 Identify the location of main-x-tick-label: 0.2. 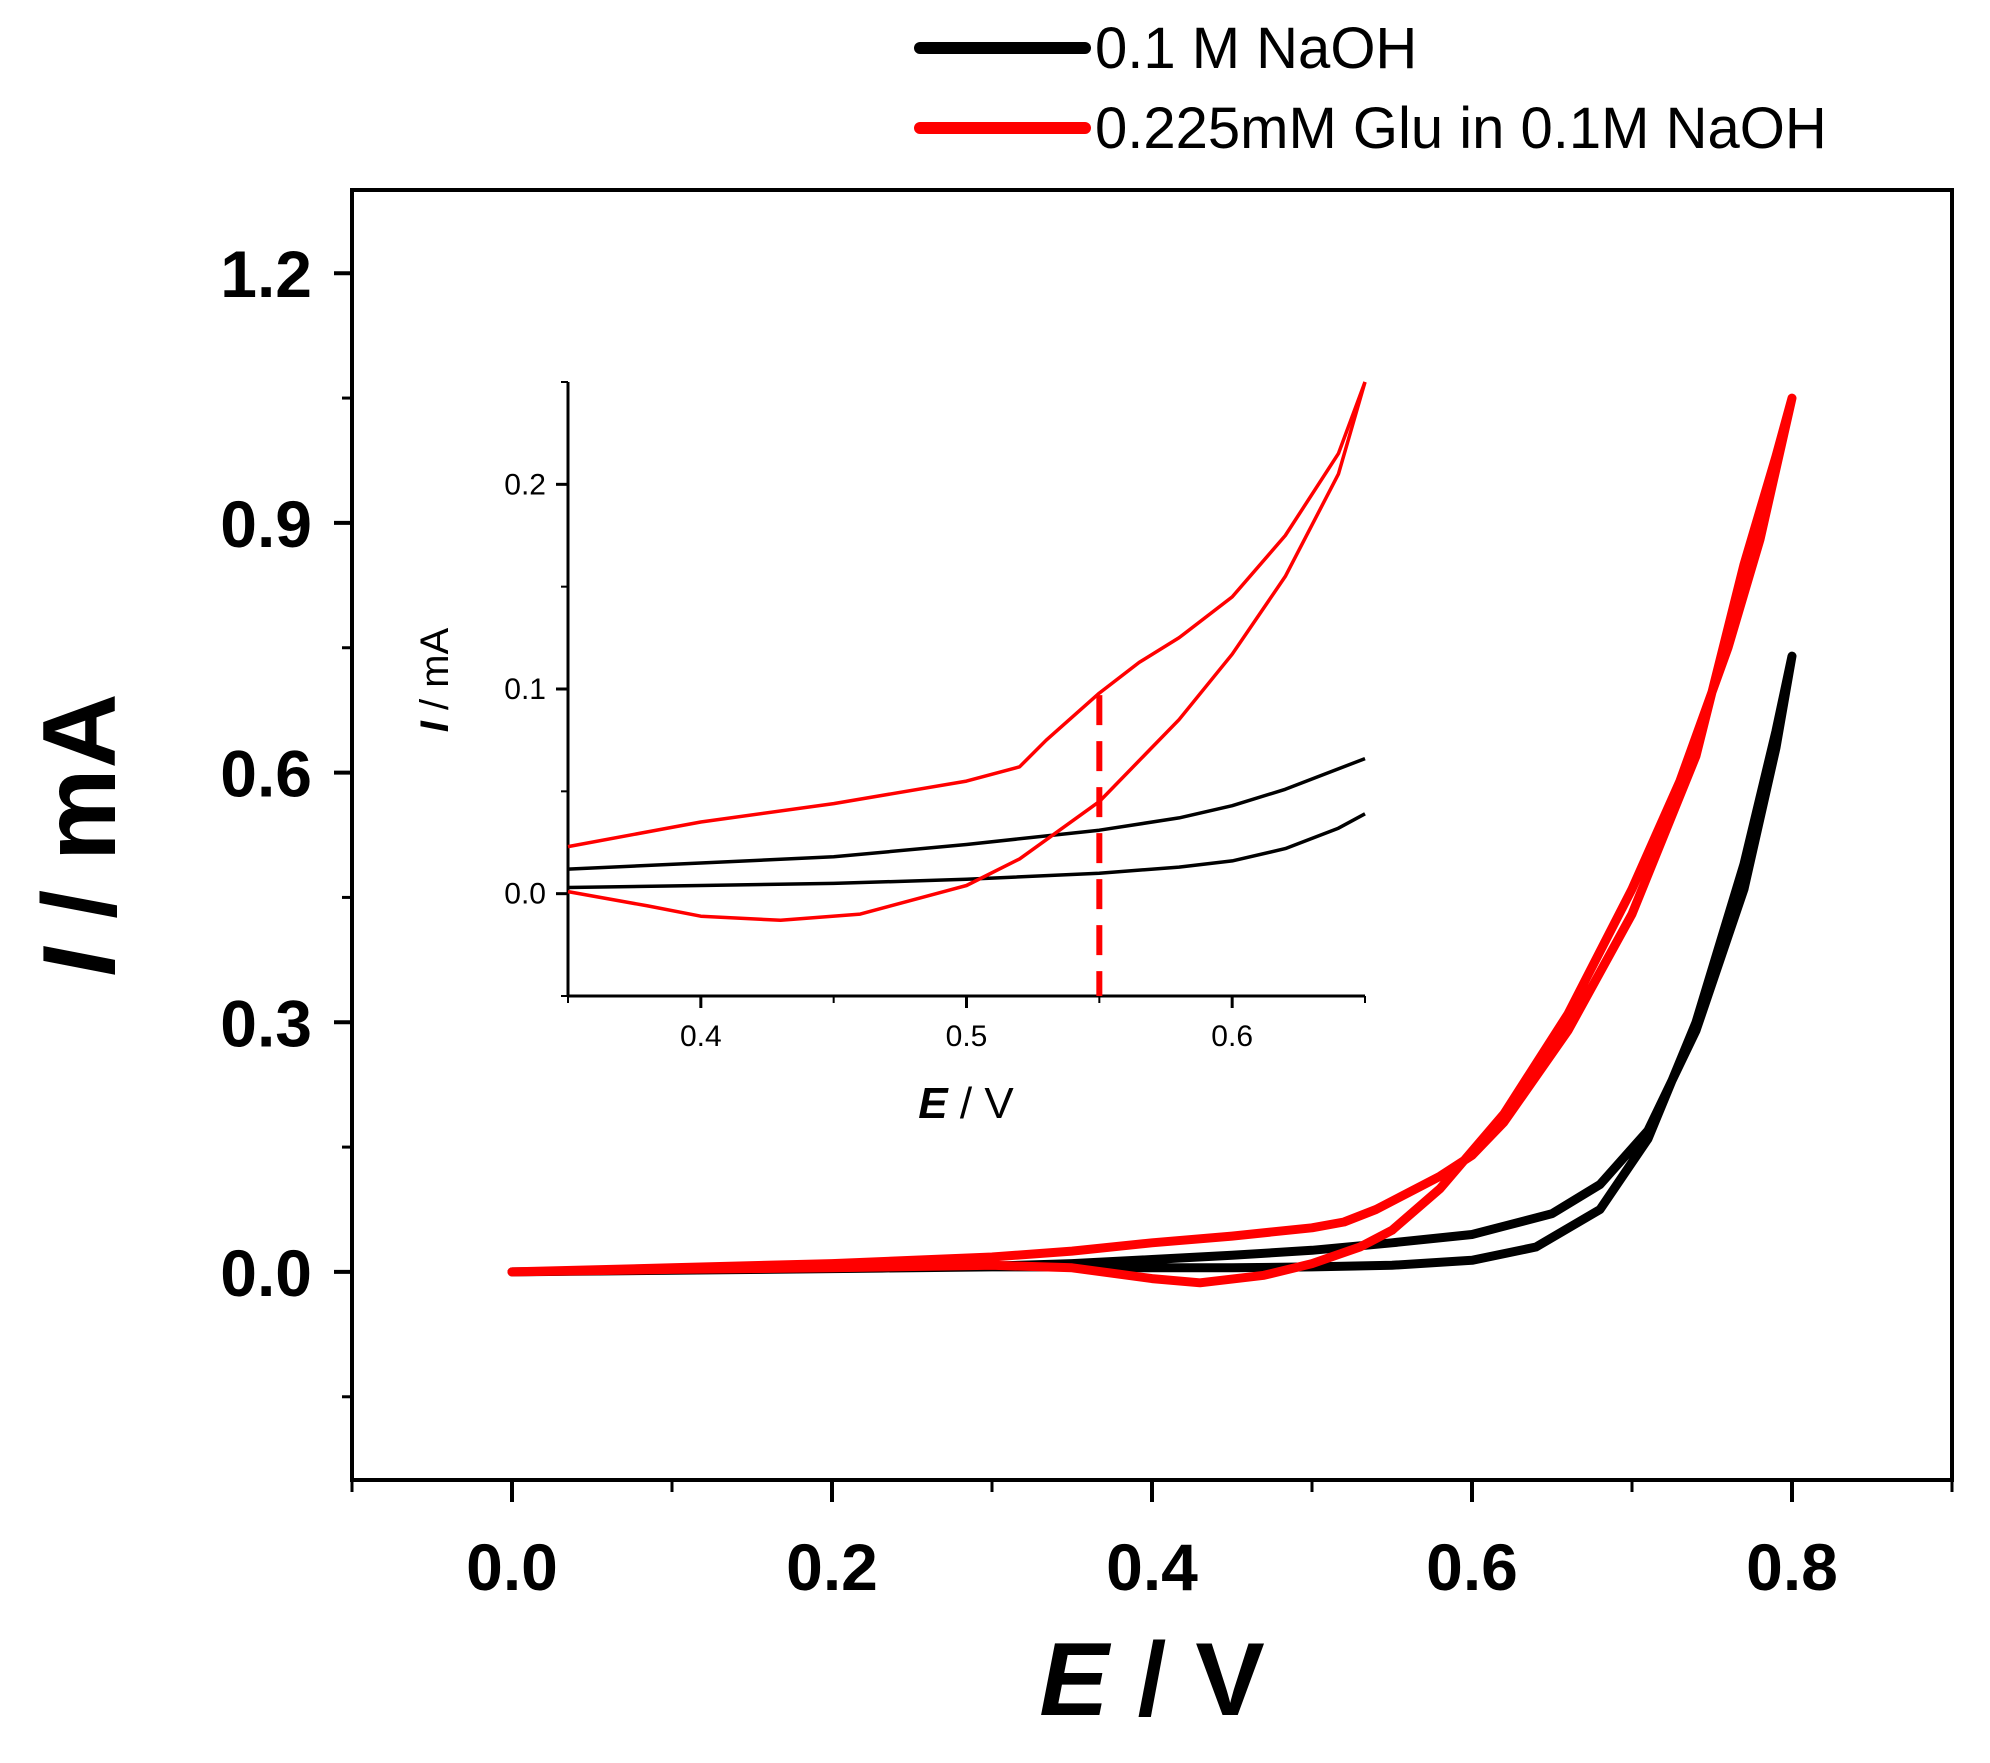
(832, 1567).